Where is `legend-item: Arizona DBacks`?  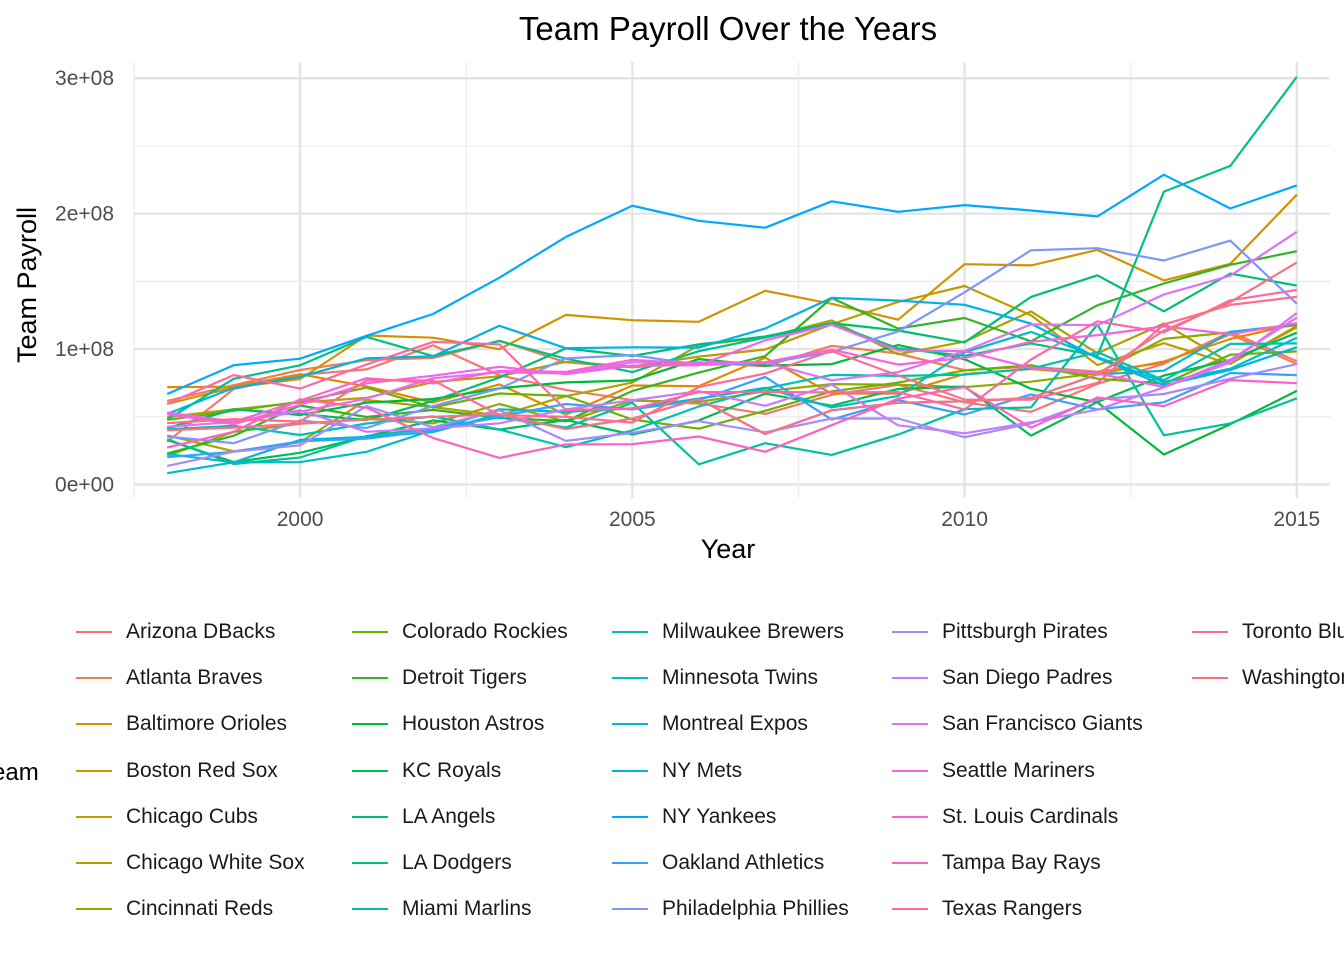 legend-item: Arizona DBacks is located at coordinates (172, 632).